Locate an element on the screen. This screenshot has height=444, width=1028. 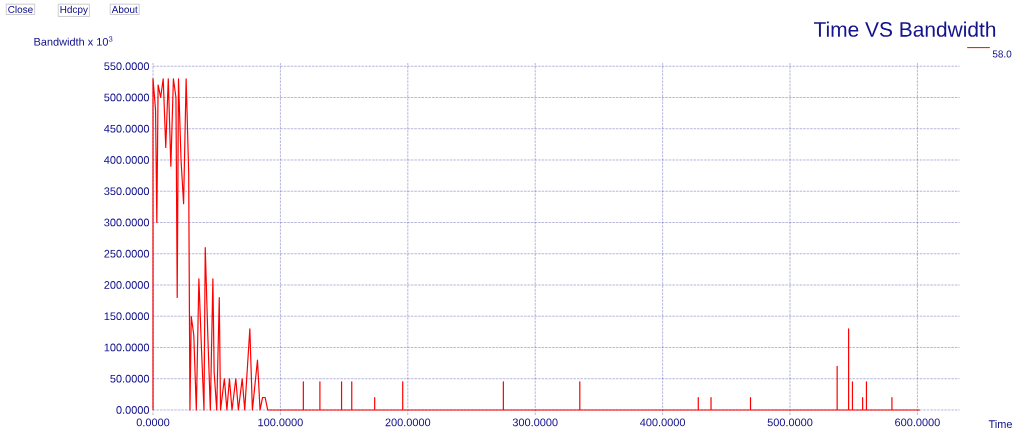
y-tick-label: 250.0000 is located at coordinates (127, 253).